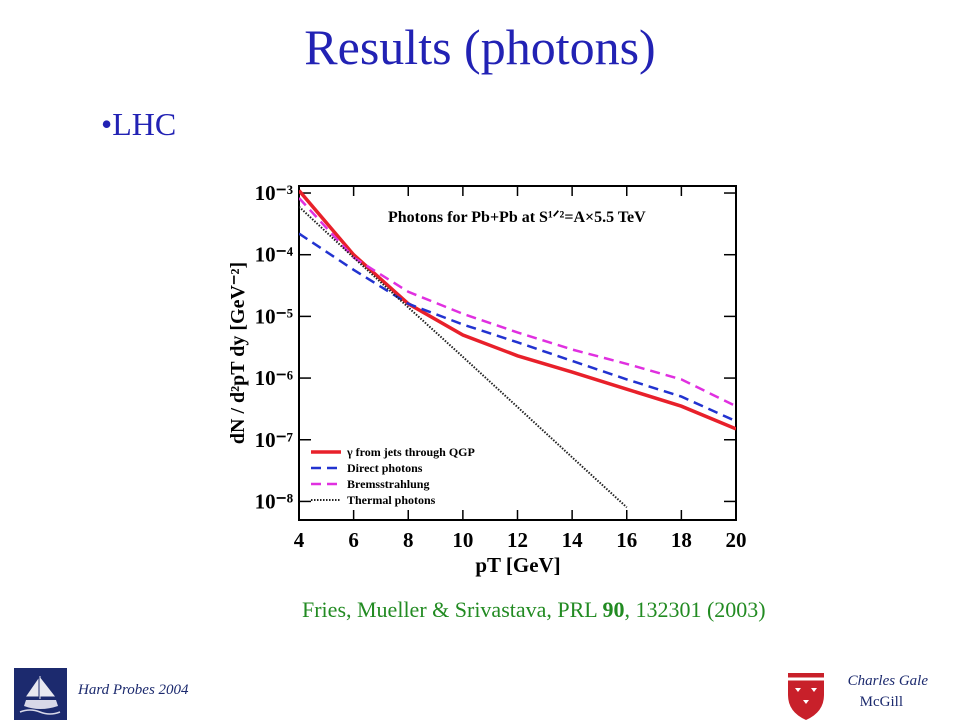 This screenshot has height=720, width=960. I want to click on y-tick-label: 10⁻³, so click(274, 193).